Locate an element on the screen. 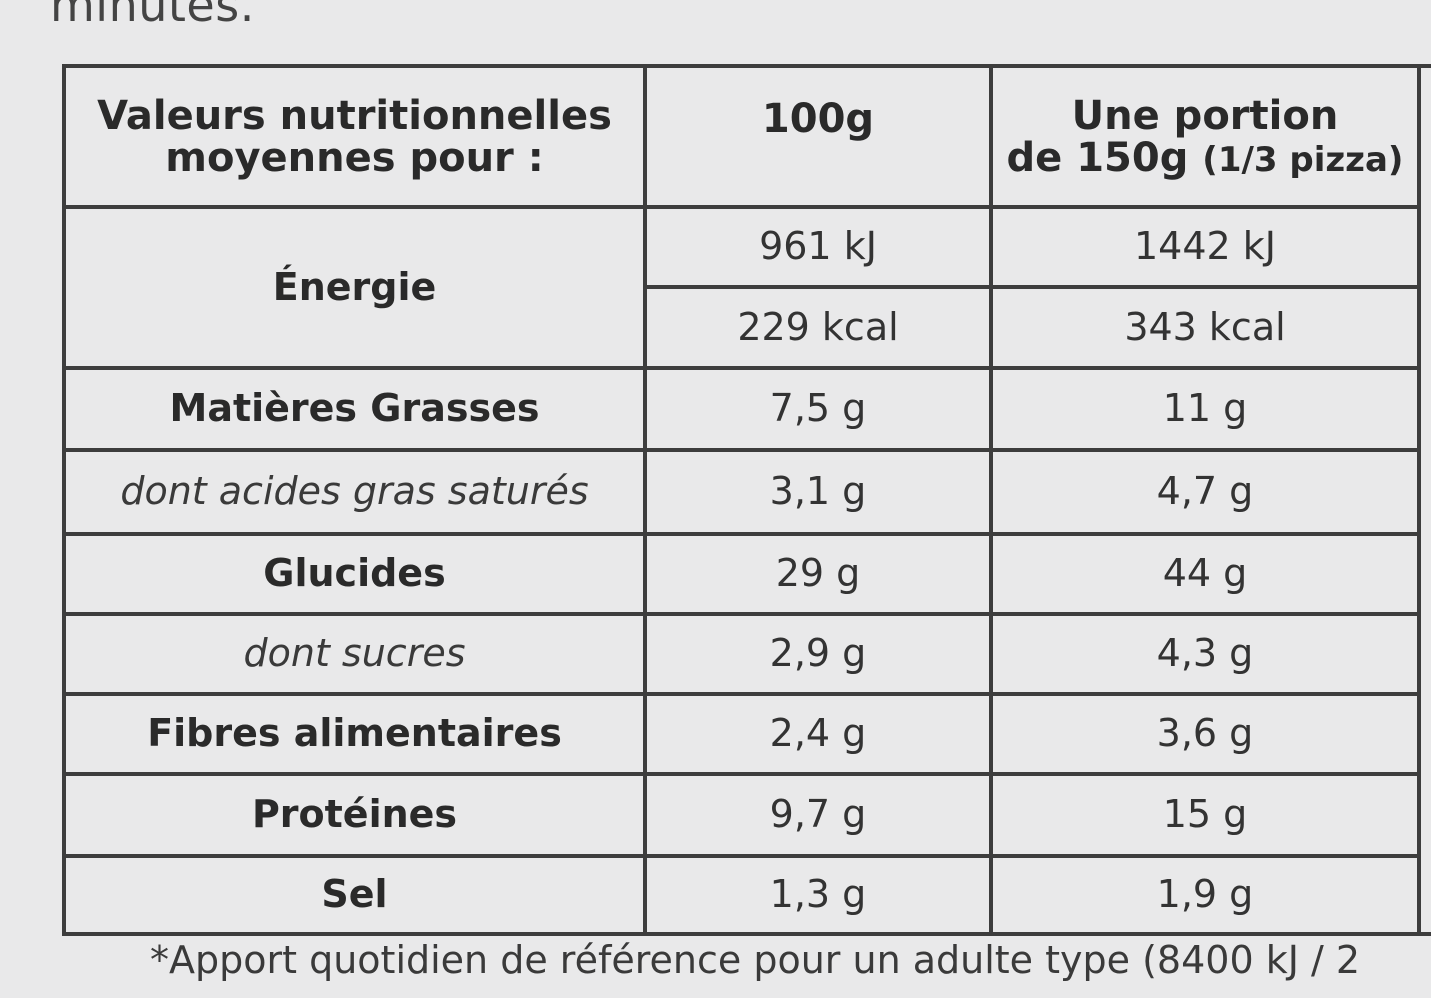 This screenshot has width=1431, height=998. value-100g: 3,1 g is located at coordinates (818, 492).